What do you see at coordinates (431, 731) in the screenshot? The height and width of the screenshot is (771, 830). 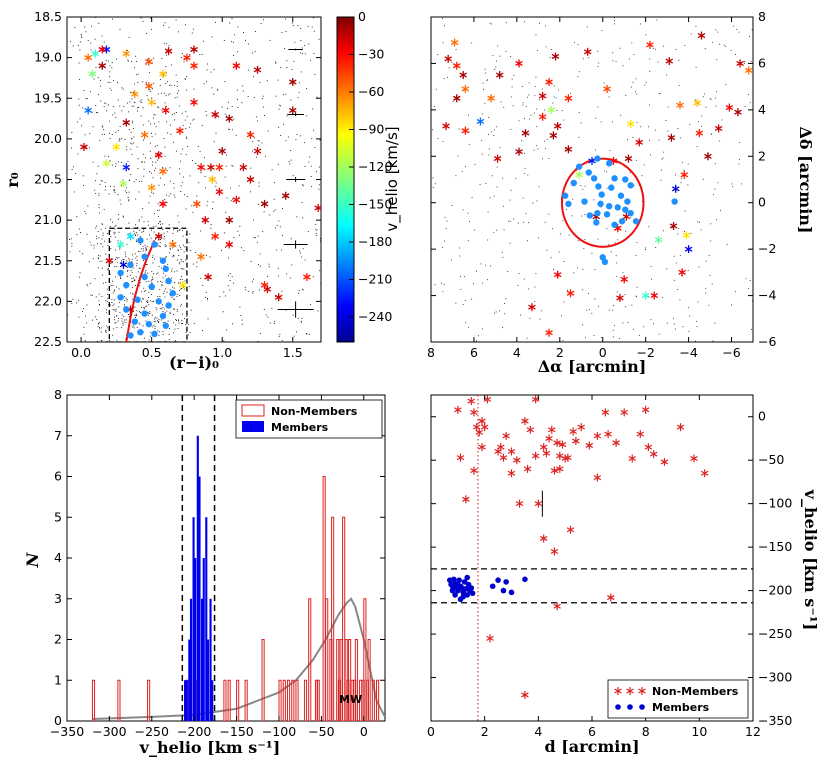 I see `dist-x-tick-label: 0` at bounding box center [431, 731].